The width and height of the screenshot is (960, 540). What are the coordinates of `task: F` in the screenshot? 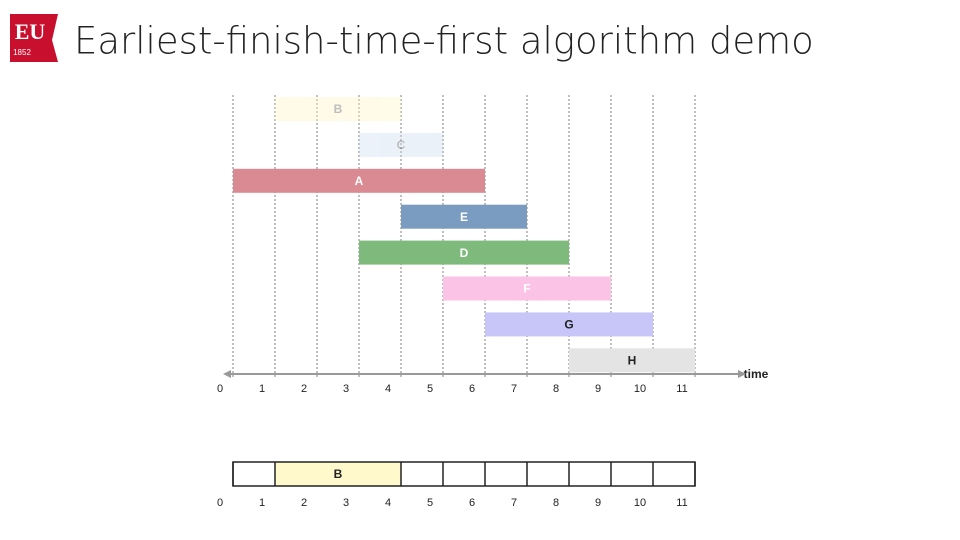 It's located at (527, 288).